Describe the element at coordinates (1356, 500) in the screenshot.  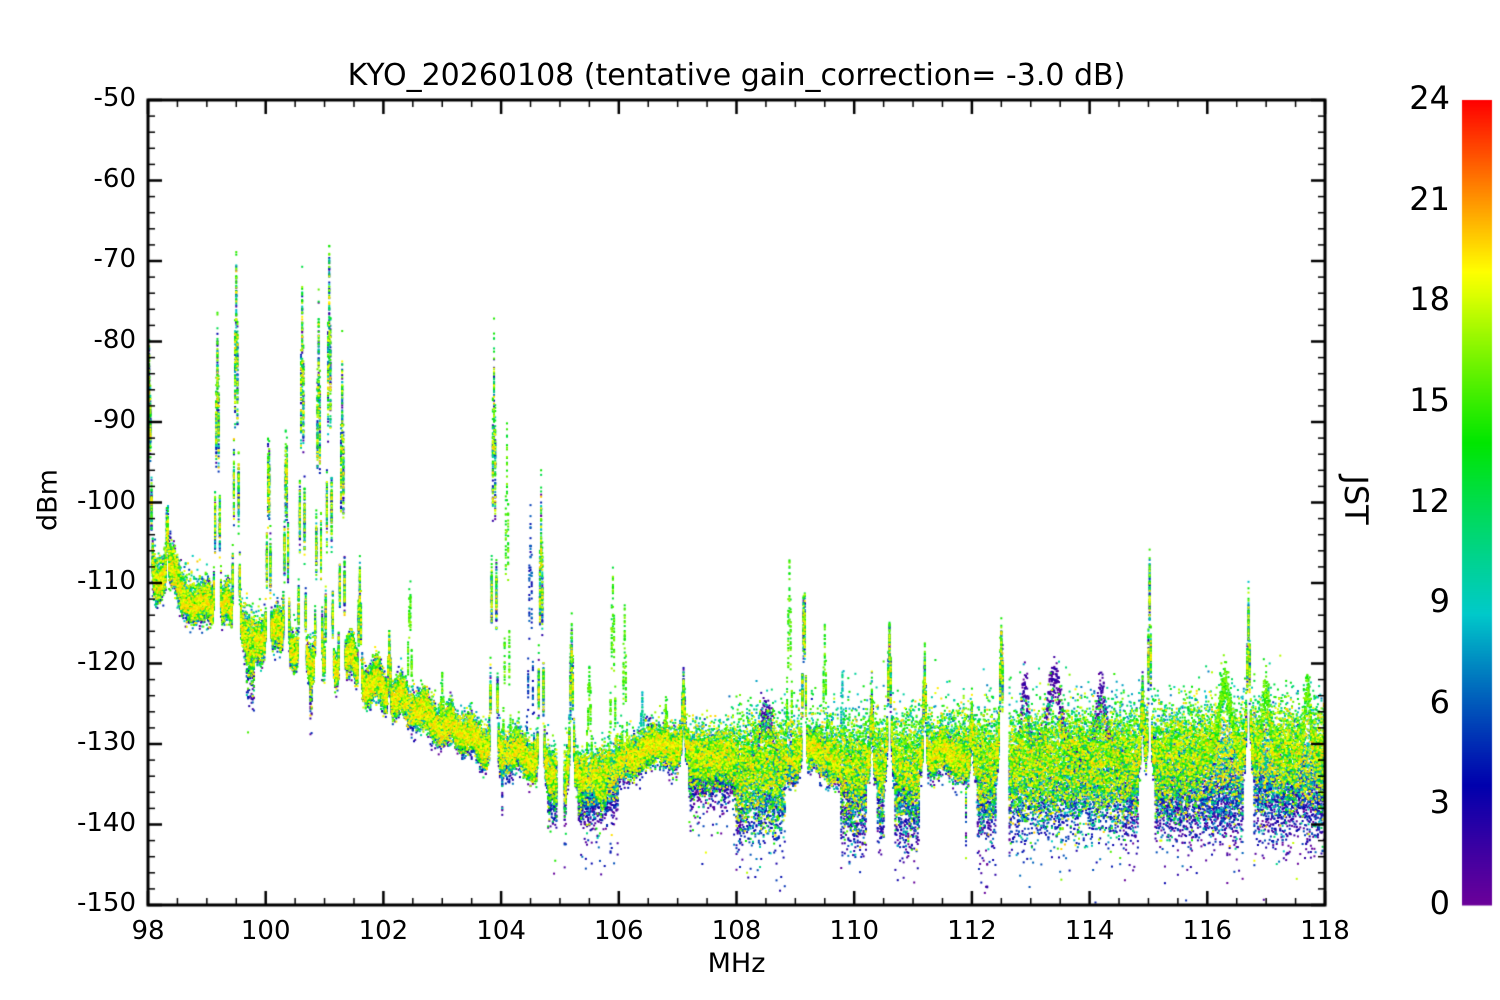
I see `colorbar-label: JST` at that location.